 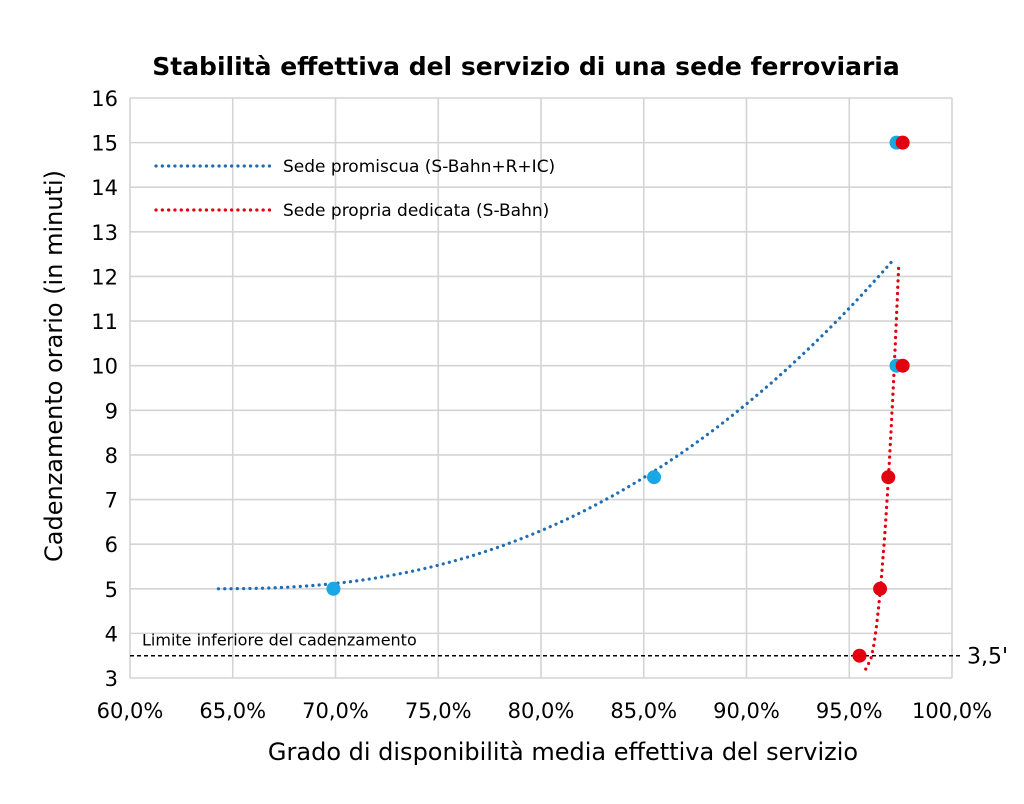 I want to click on x-tick-label: 100,0%, so click(x=952, y=711).